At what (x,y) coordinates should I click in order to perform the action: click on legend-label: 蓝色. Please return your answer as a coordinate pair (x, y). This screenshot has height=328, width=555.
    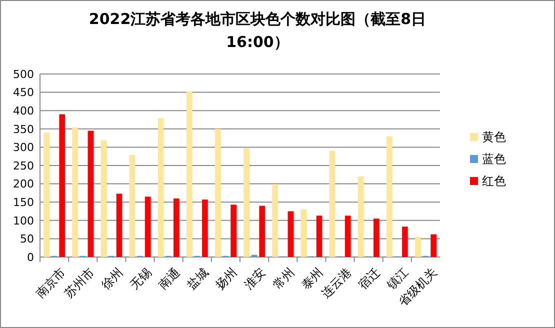
    Looking at the image, I should click on (494, 159).